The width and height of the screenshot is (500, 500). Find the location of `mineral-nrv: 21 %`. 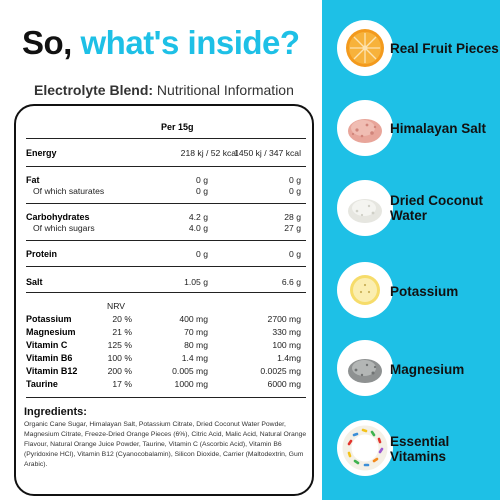

mineral-nrv: 21 % is located at coordinates (122, 332).